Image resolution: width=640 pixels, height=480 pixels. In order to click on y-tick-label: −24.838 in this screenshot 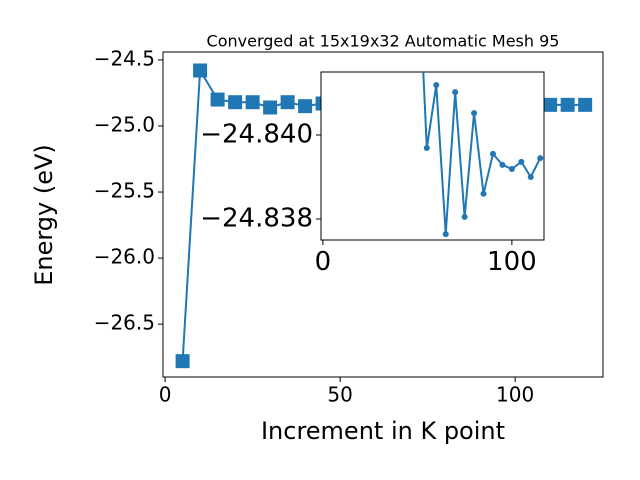, I will do `click(256, 219)`.